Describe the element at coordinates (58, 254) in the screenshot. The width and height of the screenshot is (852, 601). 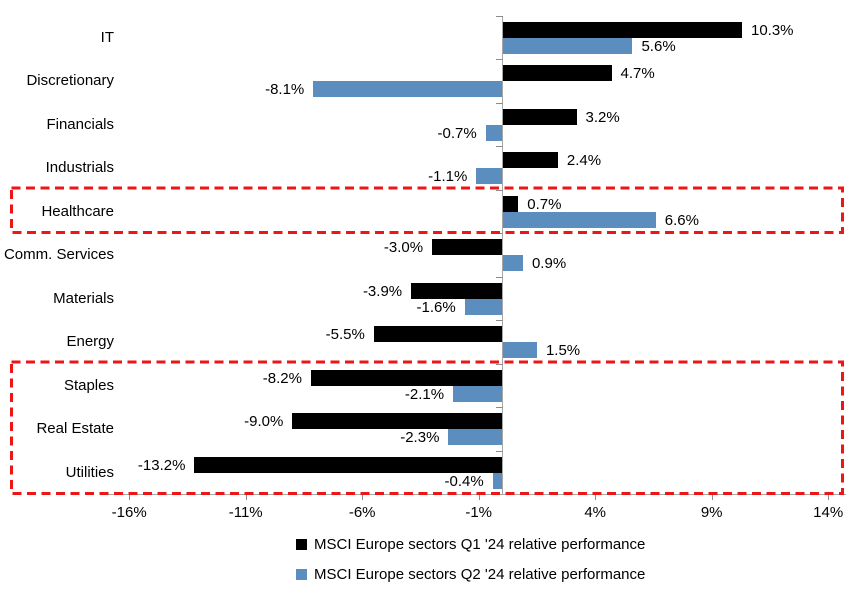
I see `category-label-comm-services: Comm. Services` at that location.